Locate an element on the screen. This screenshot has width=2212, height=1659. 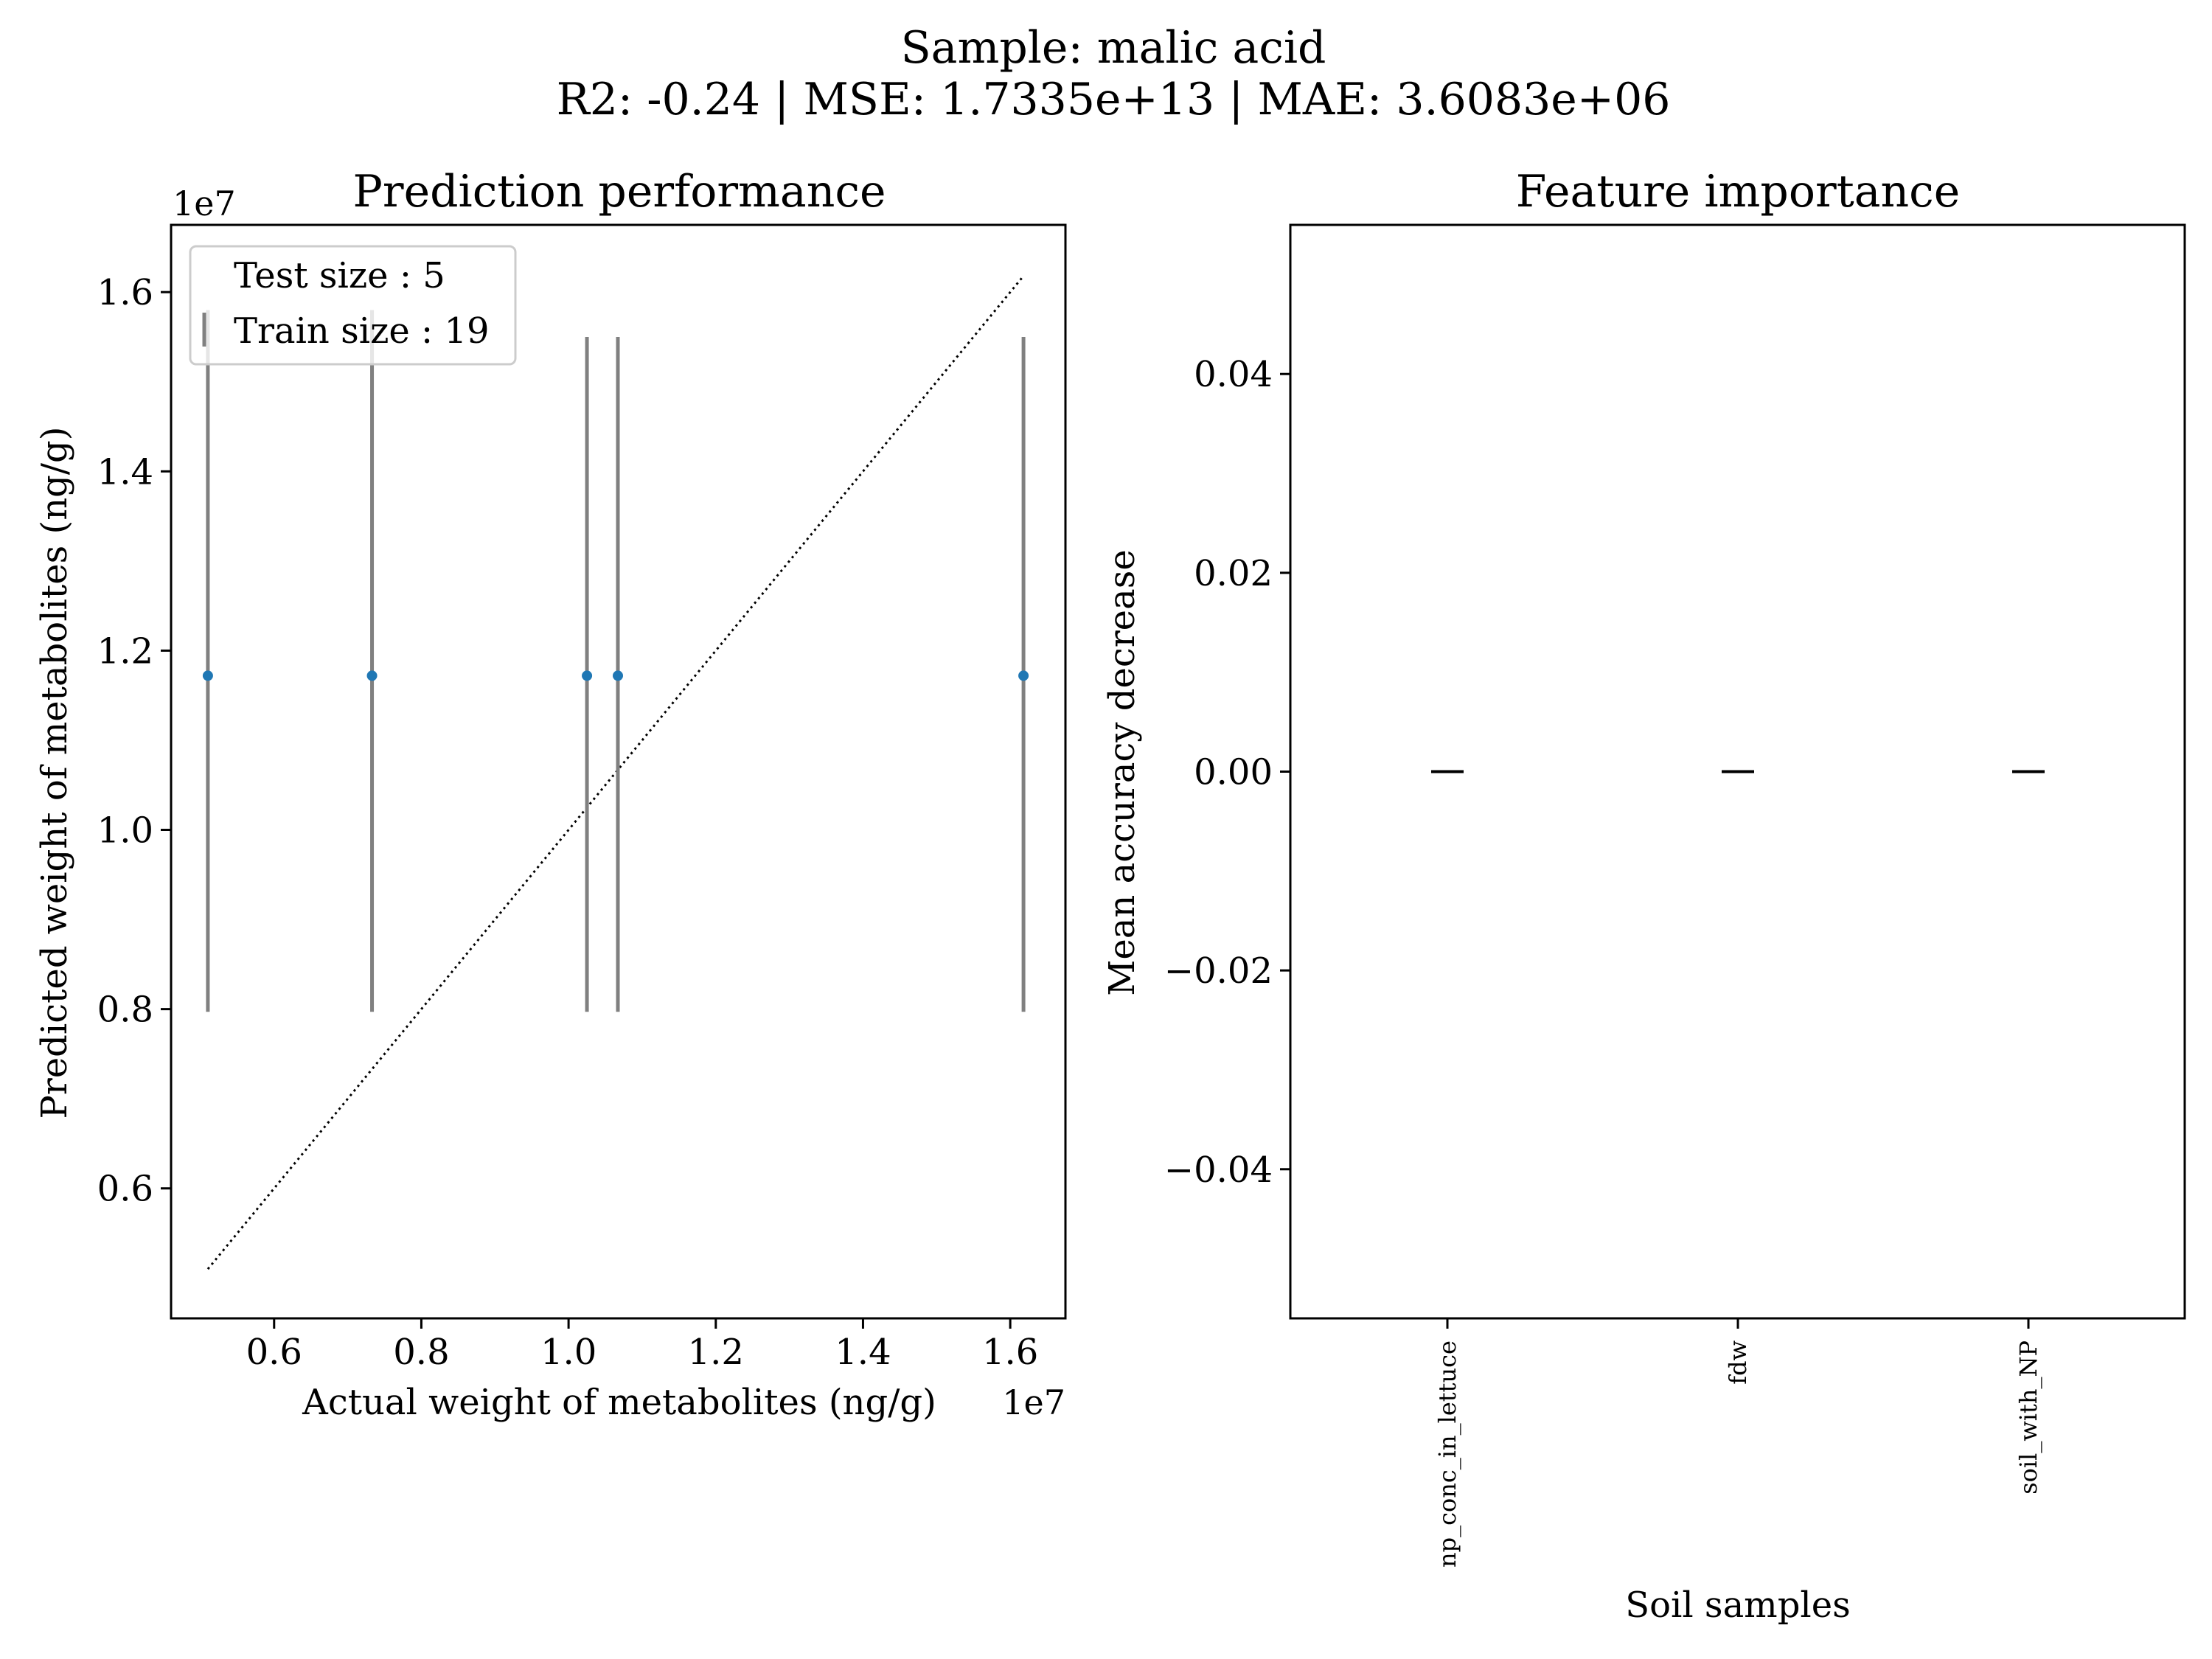
left-x-tick-label-1: 0.8 is located at coordinates (421, 1352).